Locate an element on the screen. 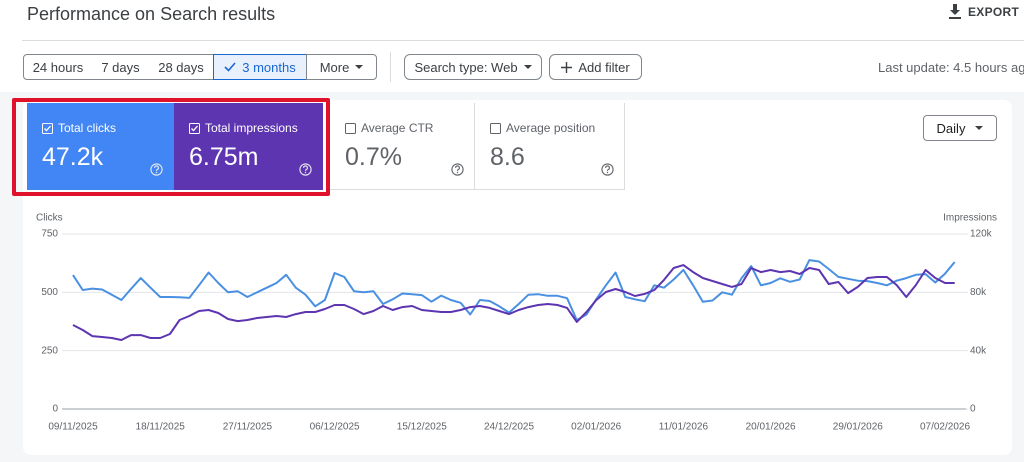 The height and width of the screenshot is (462, 1024). x-tick-label: 20/01/2026 is located at coordinates (771, 427).